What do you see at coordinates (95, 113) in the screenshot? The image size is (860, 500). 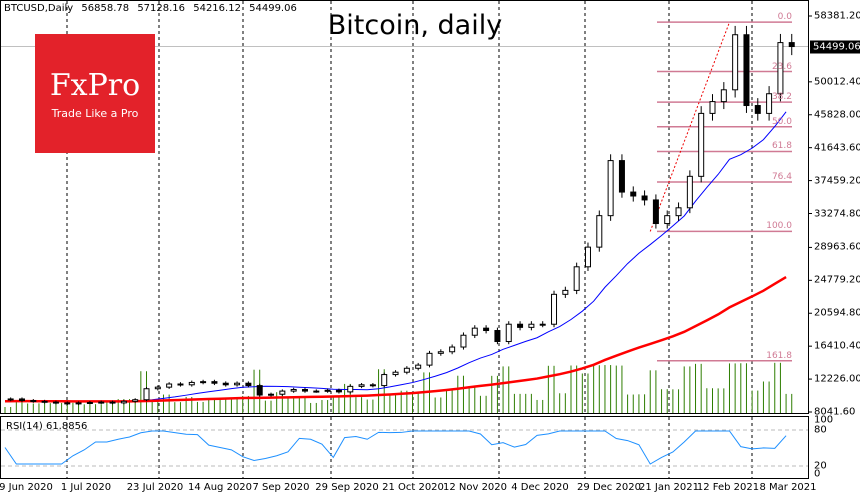 I see `logo-tagline: Trade Like a Pro` at bounding box center [95, 113].